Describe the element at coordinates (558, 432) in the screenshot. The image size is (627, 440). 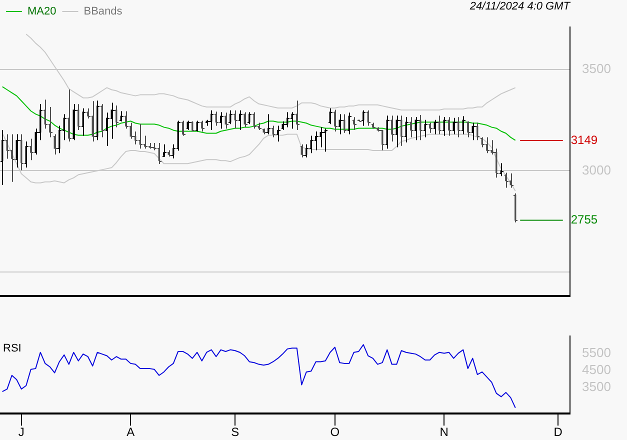
I see `x-tick-label: D` at that location.